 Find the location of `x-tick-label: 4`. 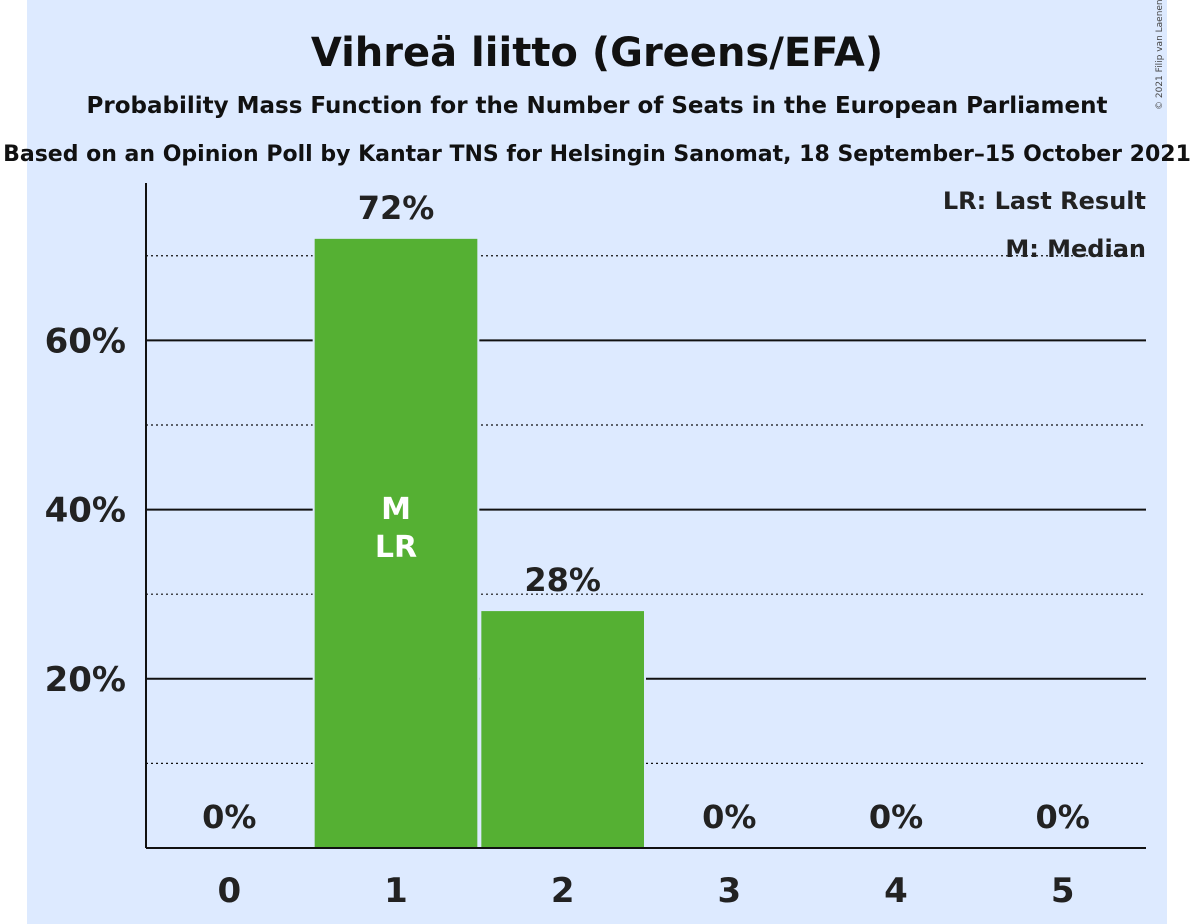

x-tick-label: 4 is located at coordinates (896, 891).